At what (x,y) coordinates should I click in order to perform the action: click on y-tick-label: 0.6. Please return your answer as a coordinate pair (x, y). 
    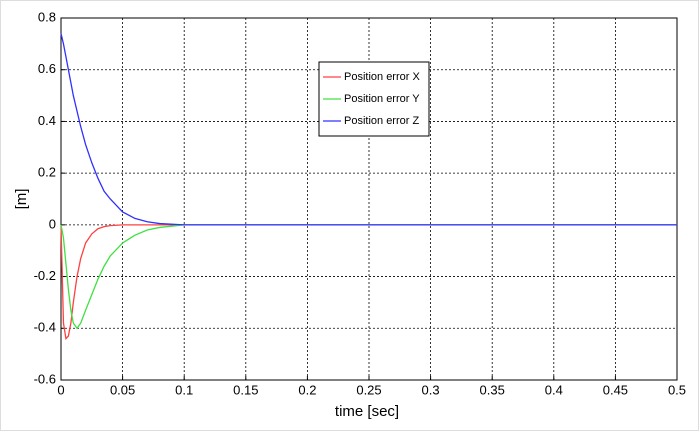
    Looking at the image, I should click on (47, 68).